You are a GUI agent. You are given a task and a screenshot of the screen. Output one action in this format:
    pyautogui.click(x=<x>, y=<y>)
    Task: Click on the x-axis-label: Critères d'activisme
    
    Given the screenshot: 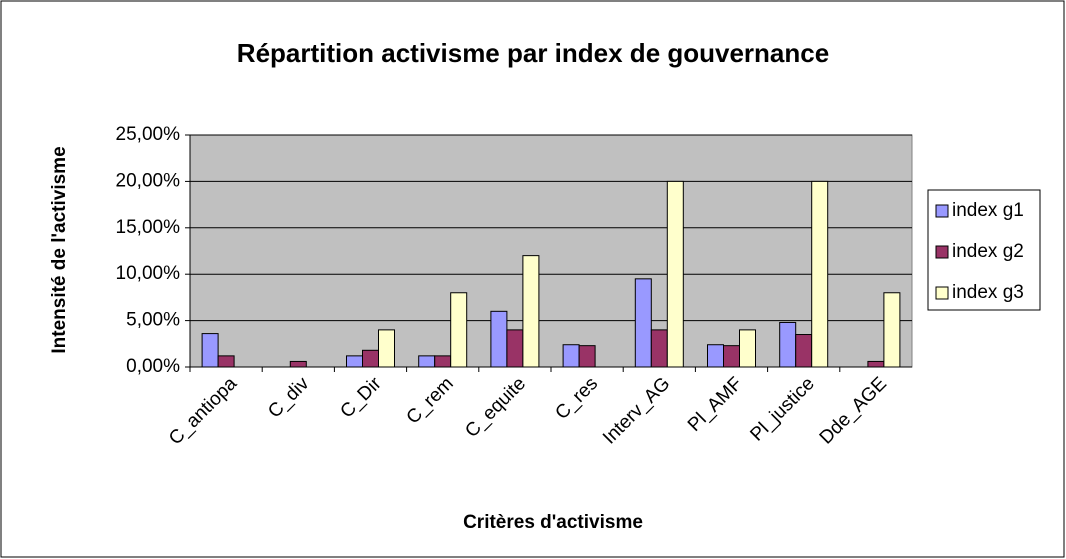 What is the action you would take?
    pyautogui.click(x=553, y=522)
    